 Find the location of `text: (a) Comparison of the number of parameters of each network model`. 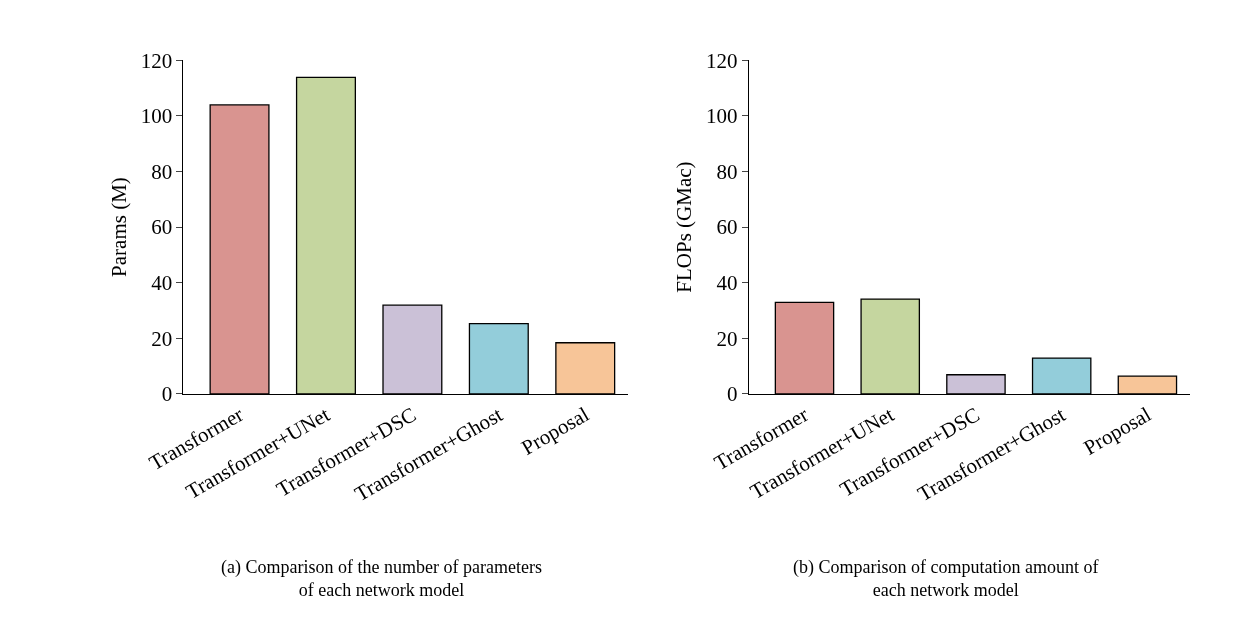

text: (a) Comparison of the number of parameters of each network model is located at coordinates (381, 579).